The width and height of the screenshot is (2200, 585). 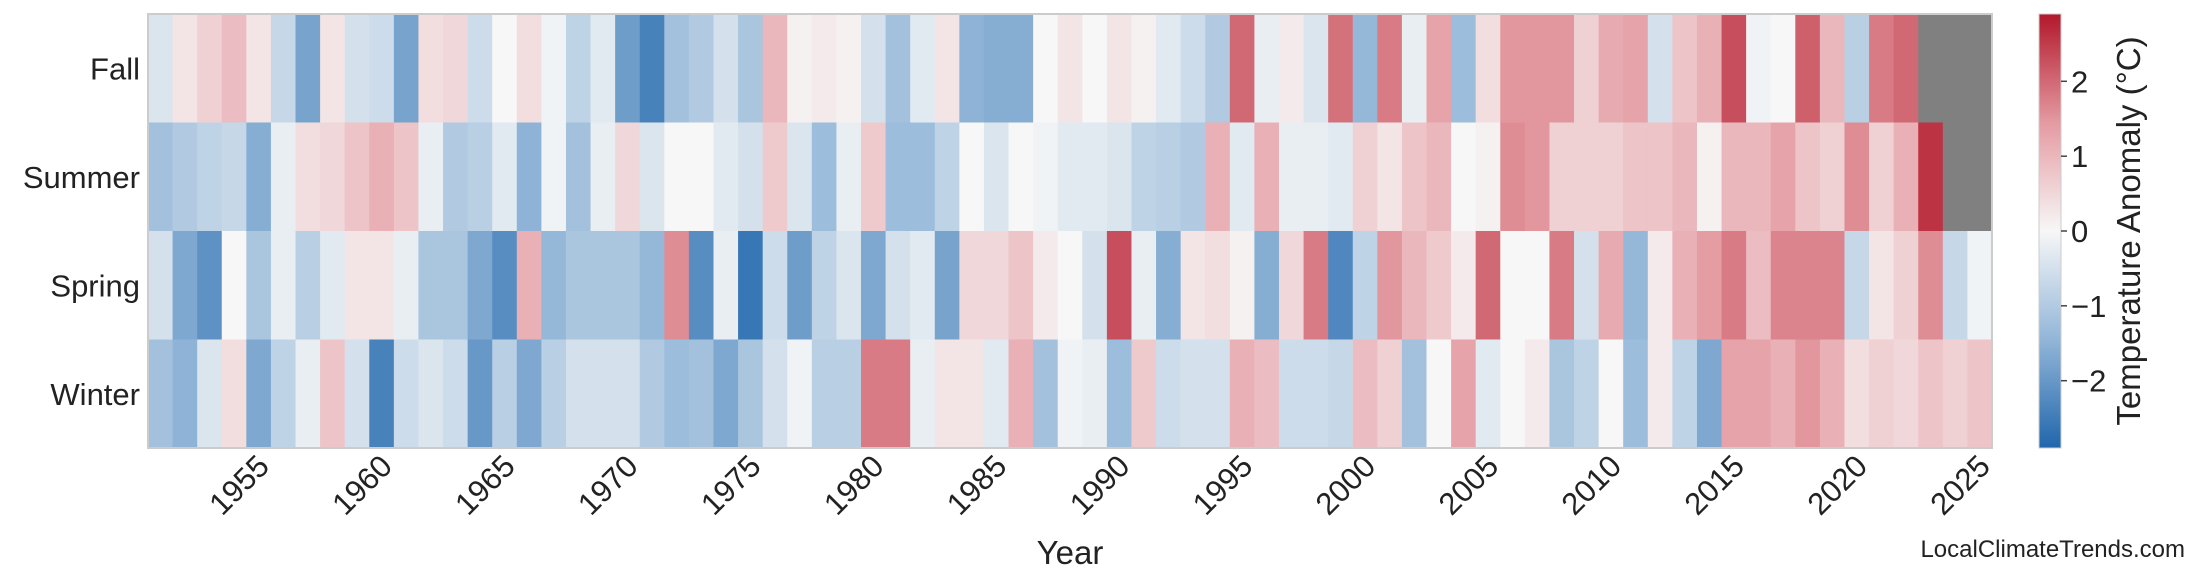 What do you see at coordinates (2079, 156) in the screenshot?
I see `colorbar-tick-label: 1` at bounding box center [2079, 156].